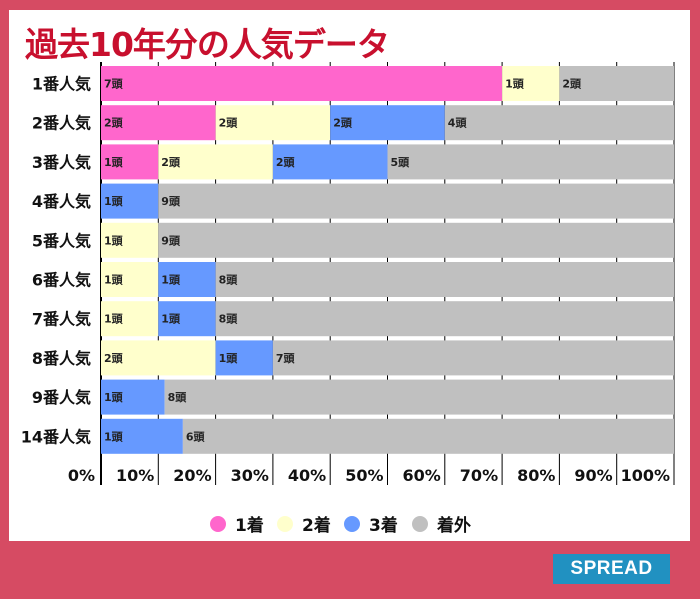  Describe the element at coordinates (250, 475) in the screenshot. I see `x-tick-label: 30%` at that location.